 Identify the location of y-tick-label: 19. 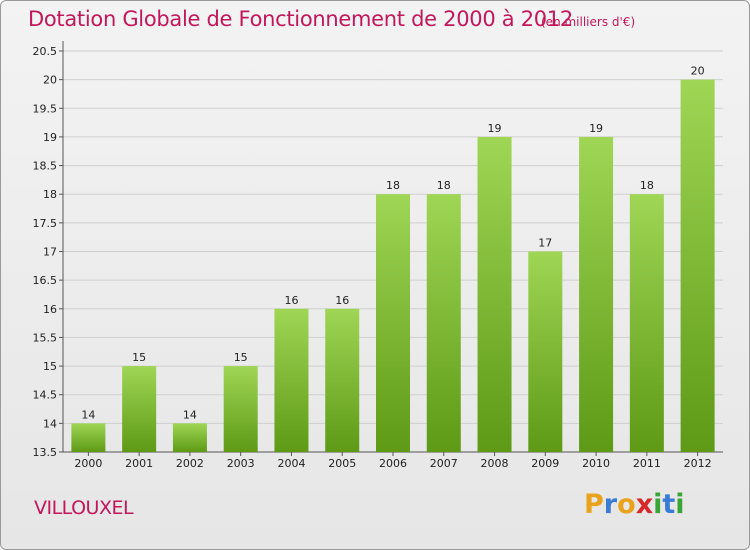
(50, 137).